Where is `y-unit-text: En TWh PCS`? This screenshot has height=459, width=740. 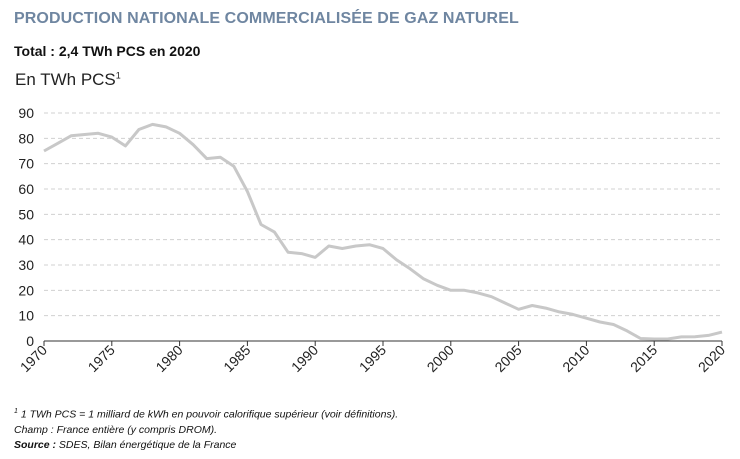
y-unit-text: En TWh PCS is located at coordinates (65, 79).